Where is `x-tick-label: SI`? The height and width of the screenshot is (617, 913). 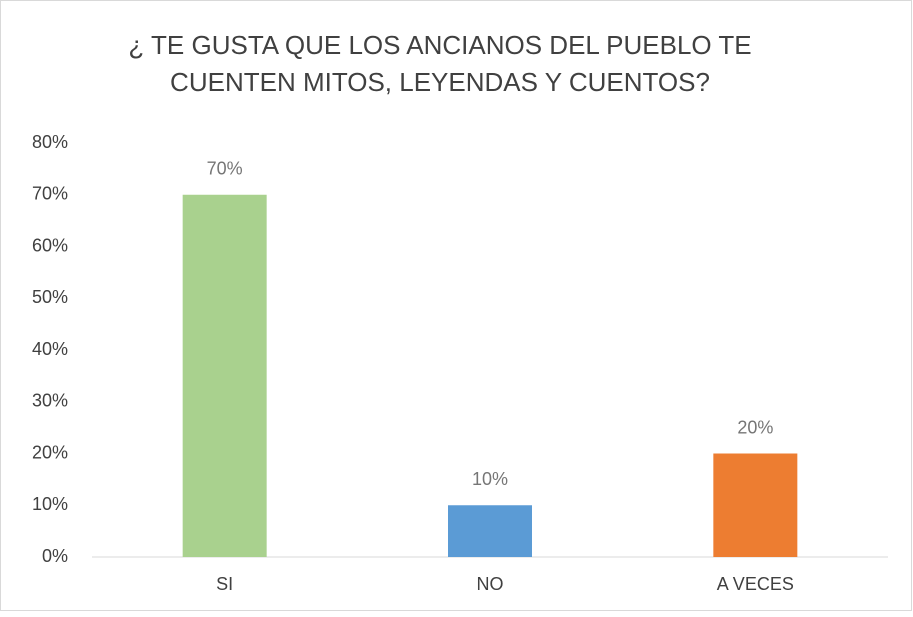
x-tick-label: SI is located at coordinates (224, 584).